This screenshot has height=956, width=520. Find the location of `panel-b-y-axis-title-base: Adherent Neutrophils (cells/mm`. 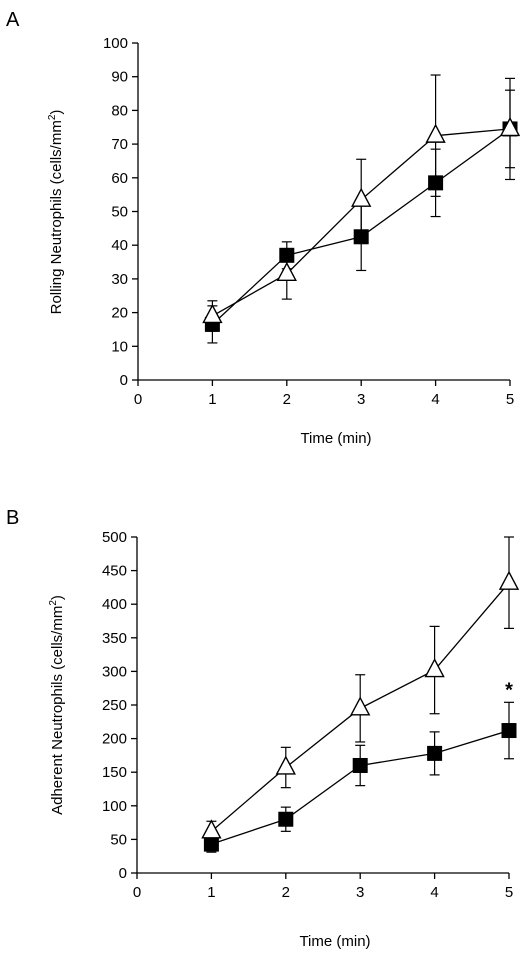

panel-b-y-axis-title-base: Adherent Neutrophils (cells/mm is located at coordinates (57, 710).